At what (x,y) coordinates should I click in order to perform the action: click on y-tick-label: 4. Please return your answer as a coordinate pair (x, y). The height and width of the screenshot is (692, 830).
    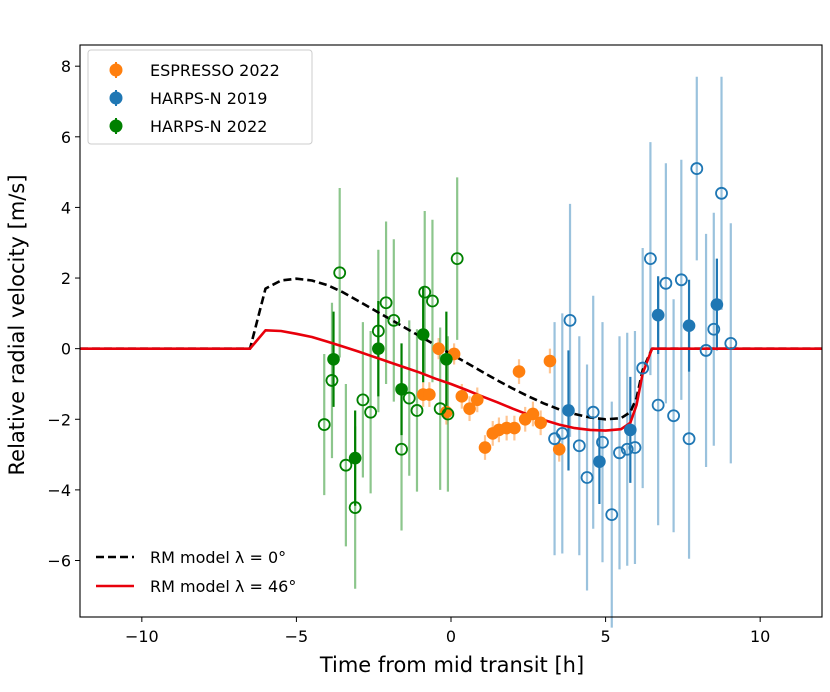
    Looking at the image, I should click on (66, 207).